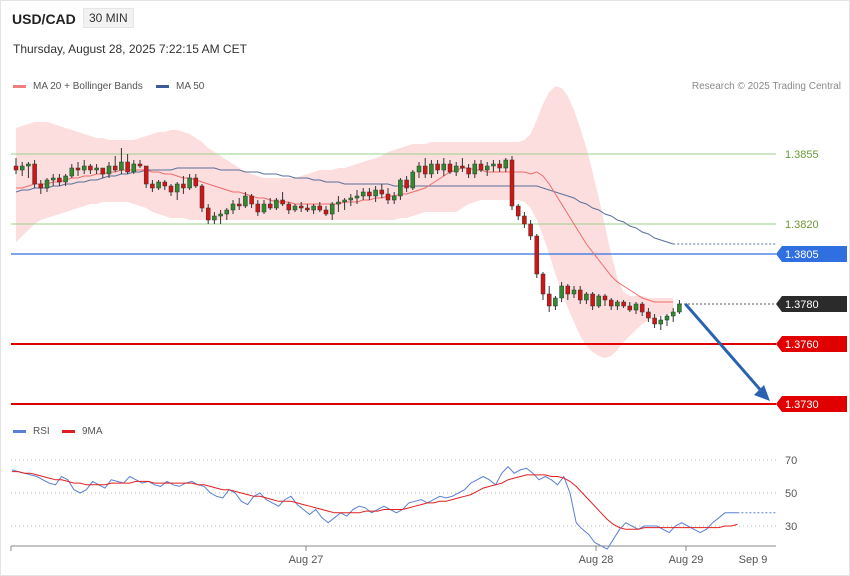 The width and height of the screenshot is (850, 576). Describe the element at coordinates (802, 305) in the screenshot. I see `level-label-1.3780: 1.3780` at that location.